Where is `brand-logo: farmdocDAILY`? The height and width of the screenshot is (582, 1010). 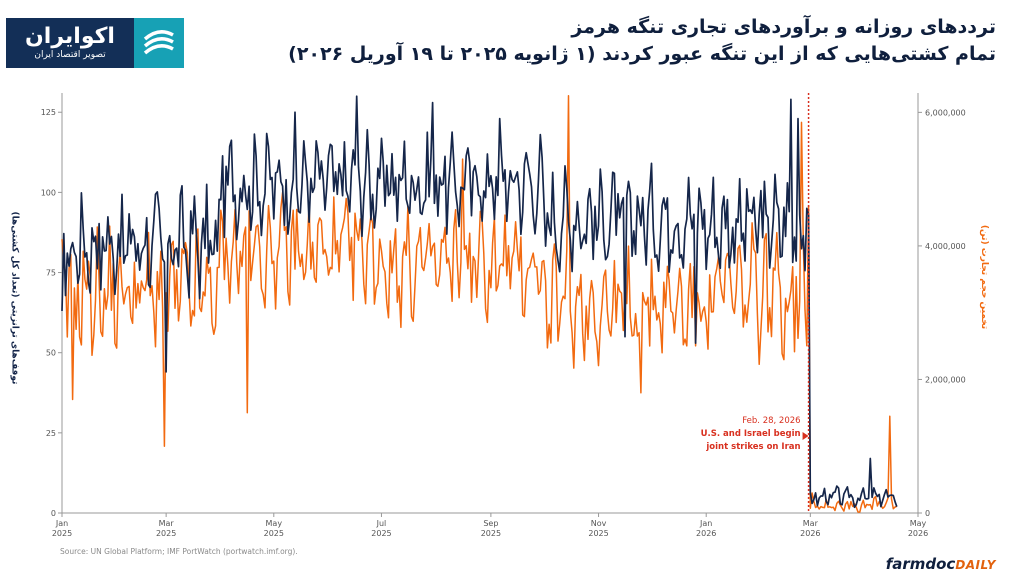
brand-logo: farmdocDAILY is located at coordinates (941, 564).